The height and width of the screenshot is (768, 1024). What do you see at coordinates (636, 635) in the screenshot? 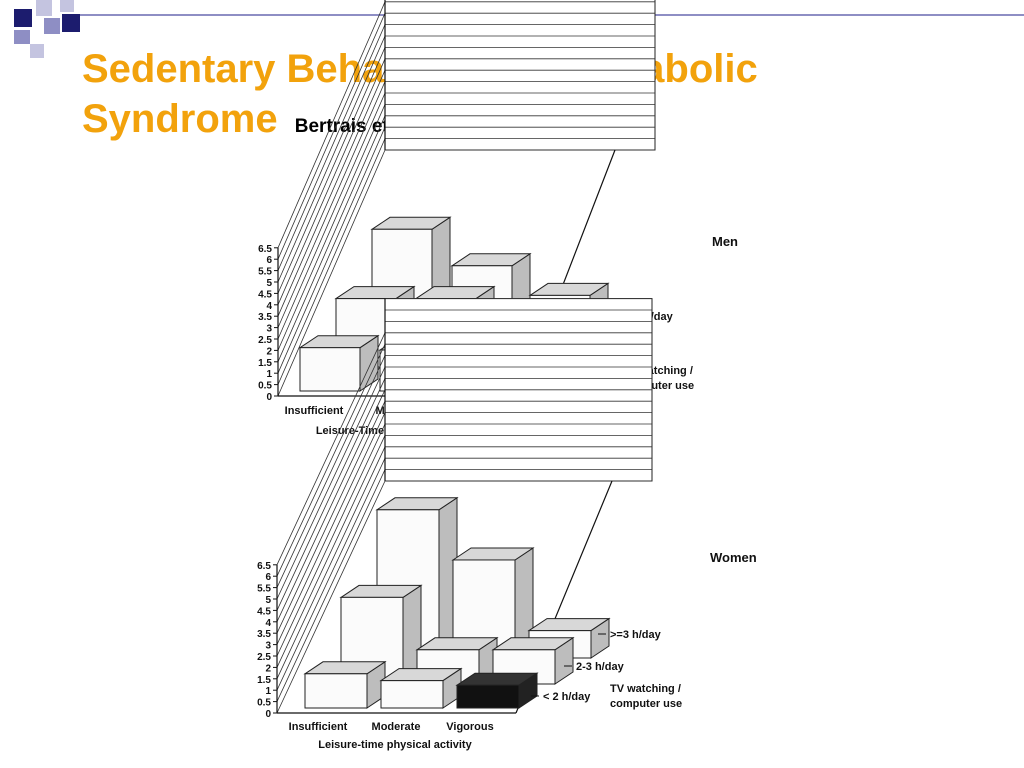
I see `series-label: >=3 h/day` at bounding box center [636, 635].